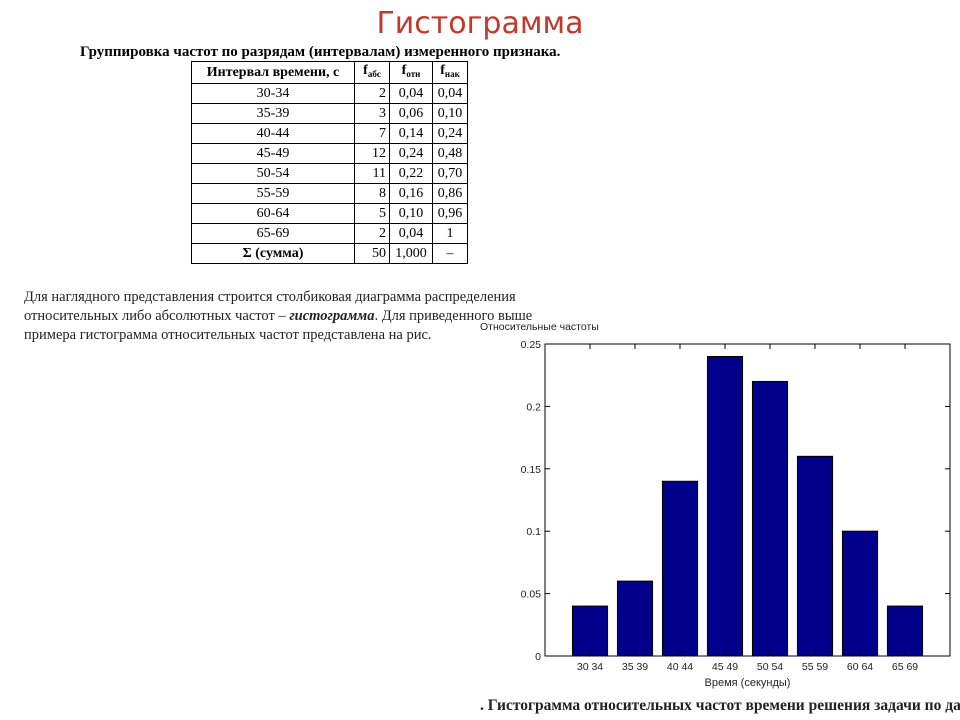  I want to click on x-tick-label: 30 34, so click(590, 667).